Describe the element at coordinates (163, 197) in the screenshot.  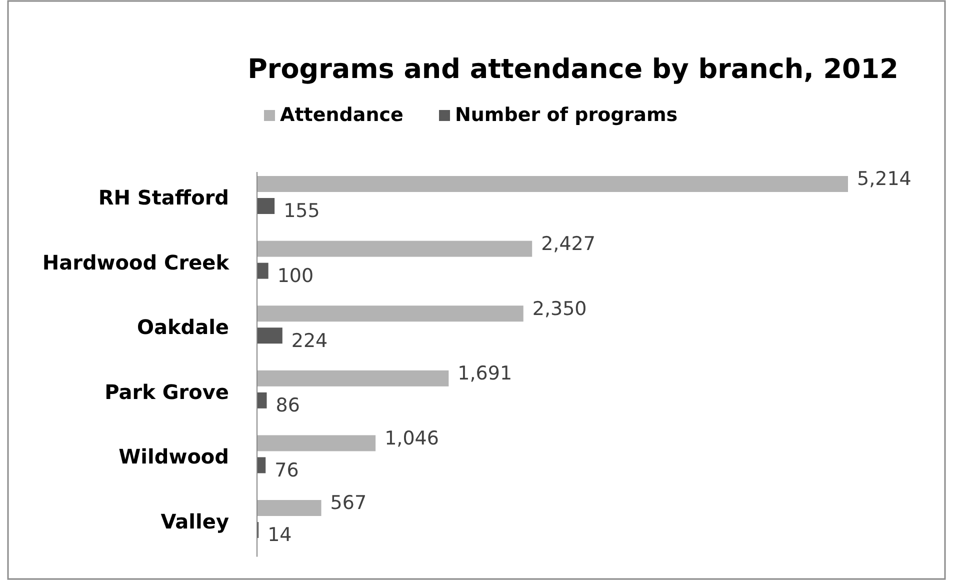
I see `y-tick-label: RH Stafford` at that location.